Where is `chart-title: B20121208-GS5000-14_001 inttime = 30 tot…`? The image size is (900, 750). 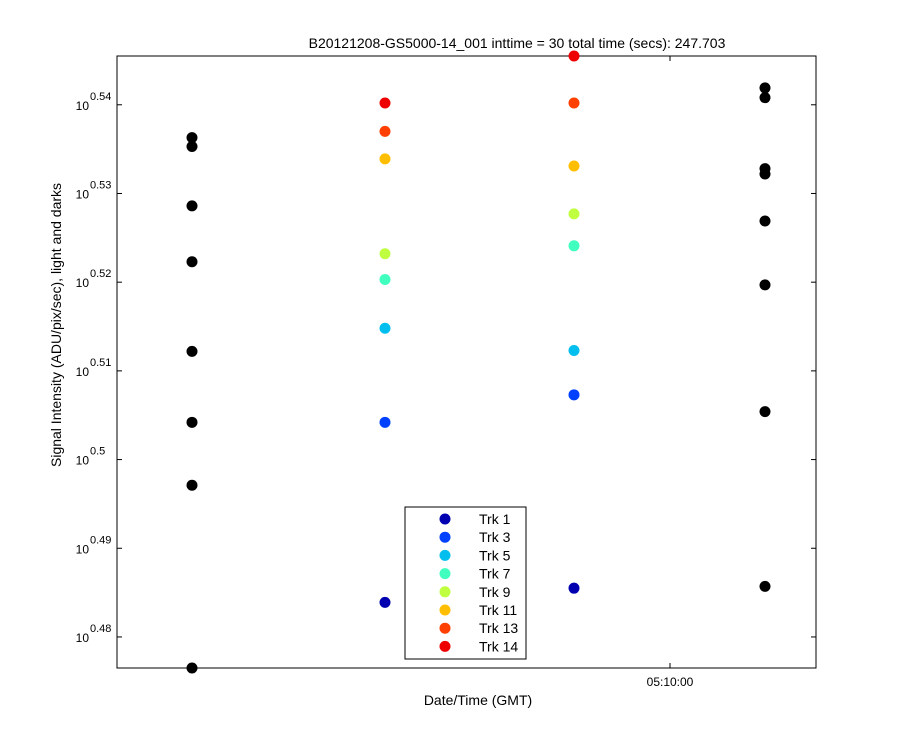
chart-title: B20121208-GS5000-14_001 inttime = 30 tot… is located at coordinates (517, 43).